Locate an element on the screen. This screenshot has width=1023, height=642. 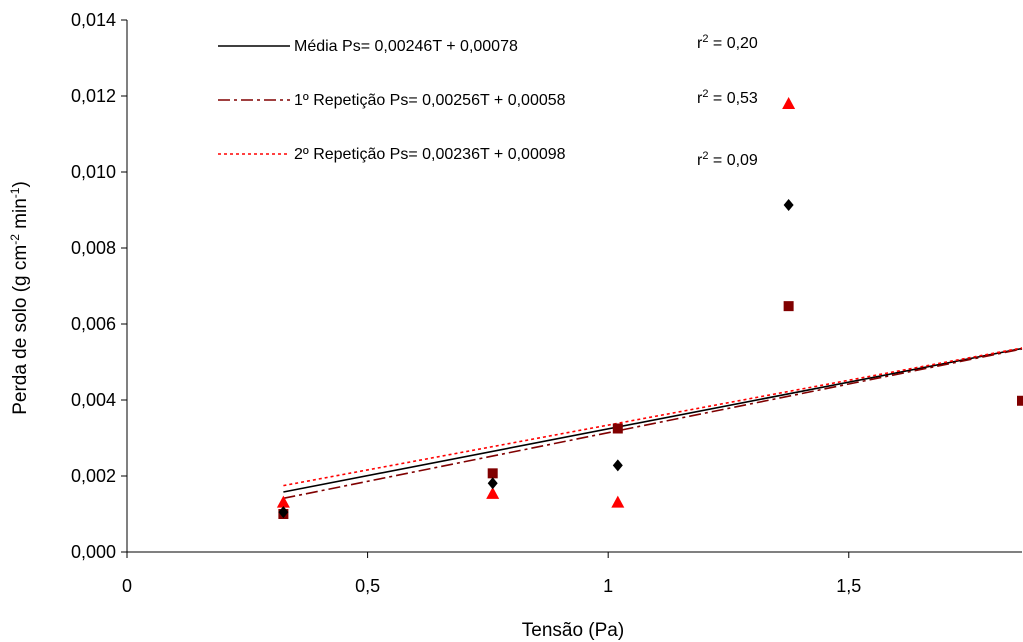
x-tick-label: 1,5 is located at coordinates (848, 586).